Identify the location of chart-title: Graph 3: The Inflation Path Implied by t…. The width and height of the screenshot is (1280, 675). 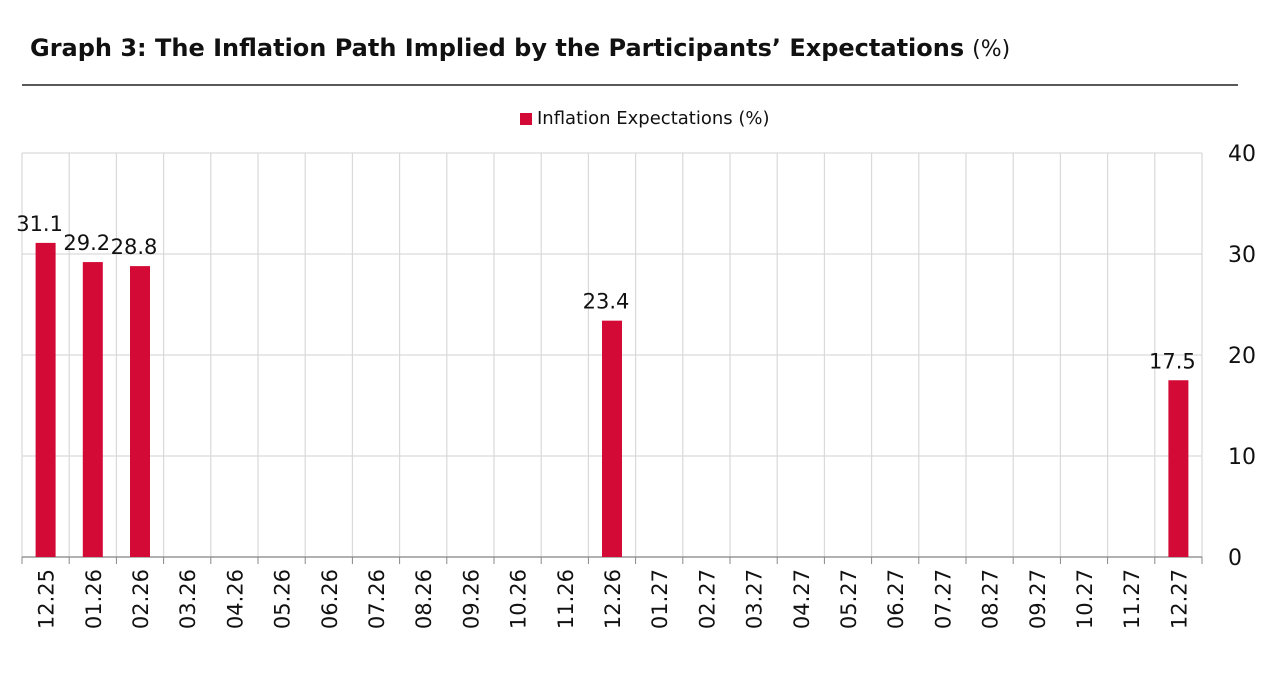
(520, 48).